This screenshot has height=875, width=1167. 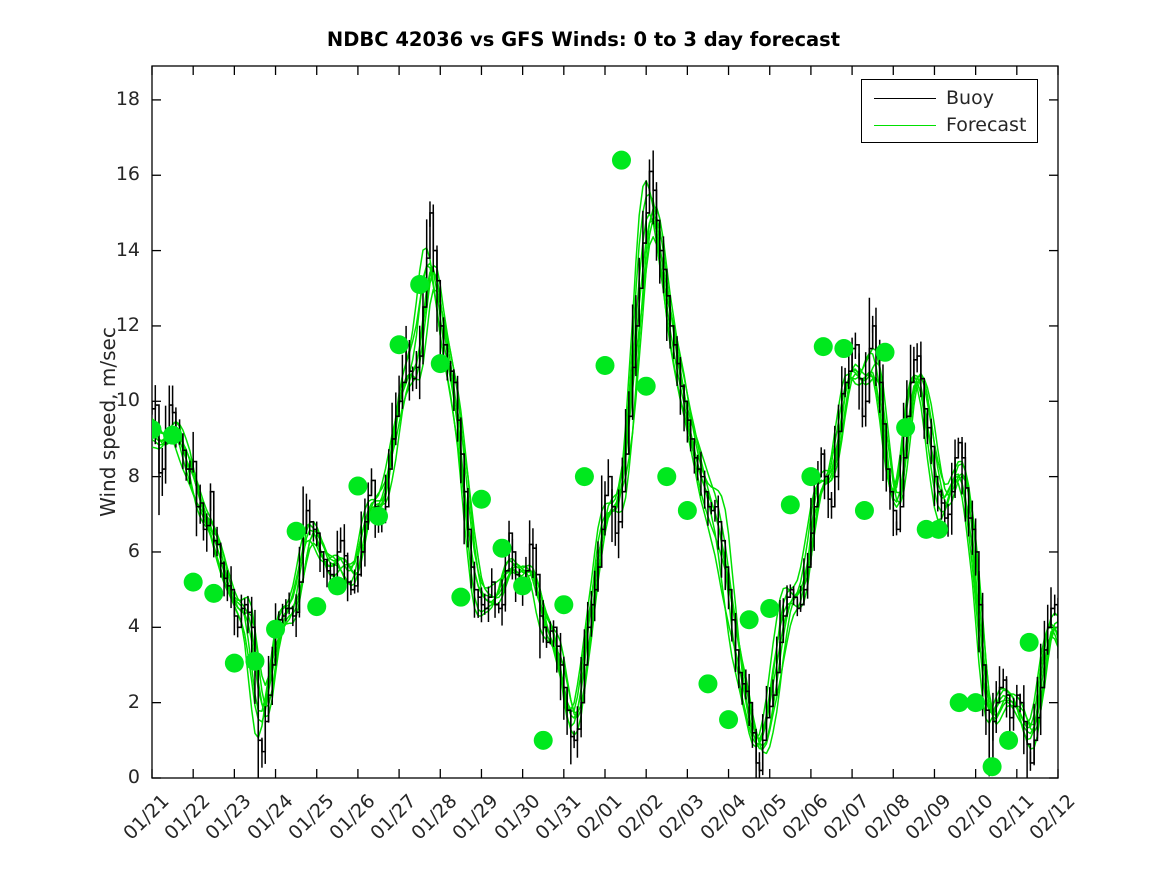 I want to click on legend-label-buoy: Buoy, so click(x=970, y=97).